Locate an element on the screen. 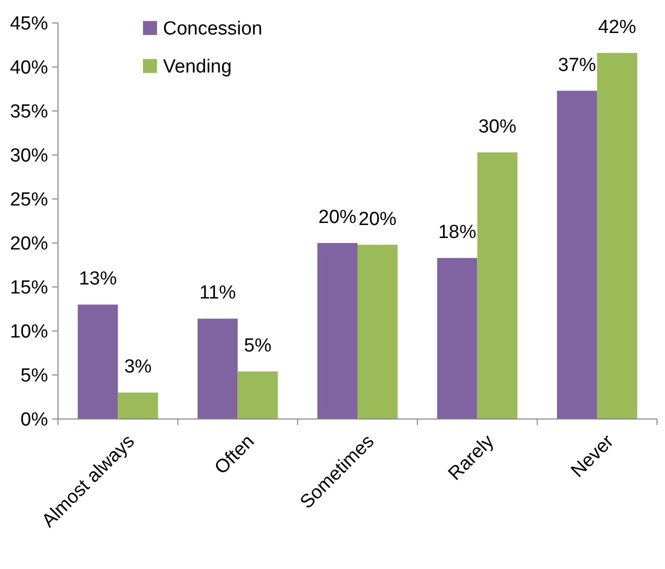  y-tick-label: 35% is located at coordinates (29, 112).